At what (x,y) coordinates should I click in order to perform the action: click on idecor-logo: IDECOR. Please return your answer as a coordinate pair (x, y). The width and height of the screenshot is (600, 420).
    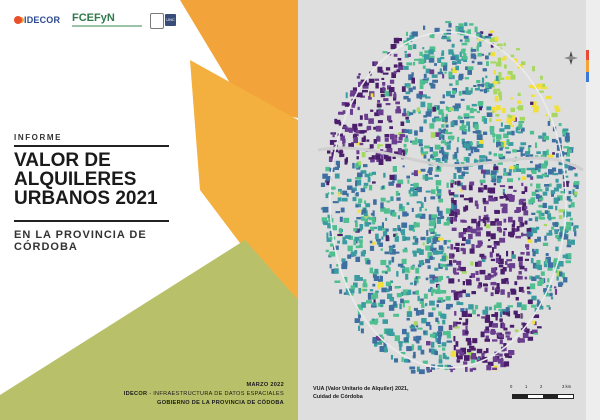
    Looking at the image, I should click on (37, 20).